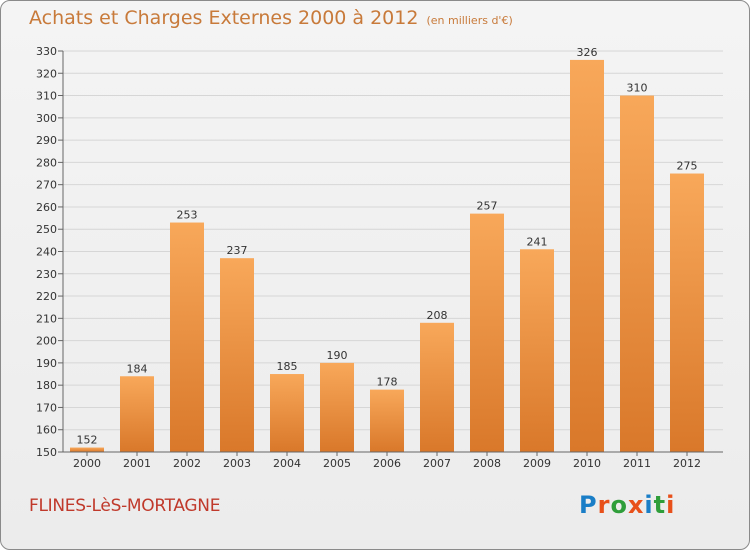  Describe the element at coordinates (87, 463) in the screenshot. I see `x-tick-label-2000: 2000` at that location.